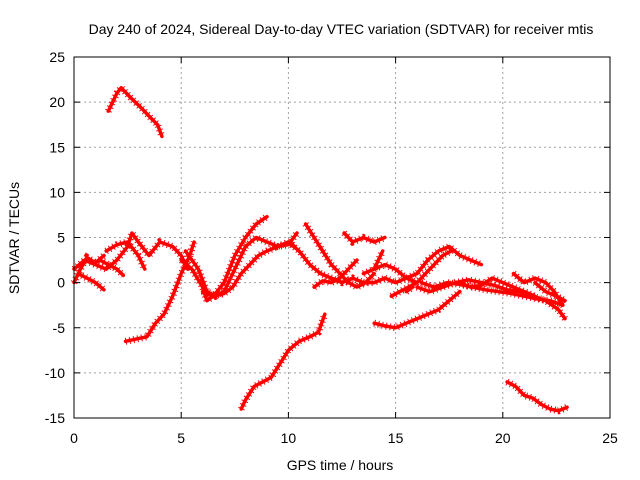  What do you see at coordinates (340, 465) in the screenshot?
I see `x-axis-label: GPS time / hours` at bounding box center [340, 465].